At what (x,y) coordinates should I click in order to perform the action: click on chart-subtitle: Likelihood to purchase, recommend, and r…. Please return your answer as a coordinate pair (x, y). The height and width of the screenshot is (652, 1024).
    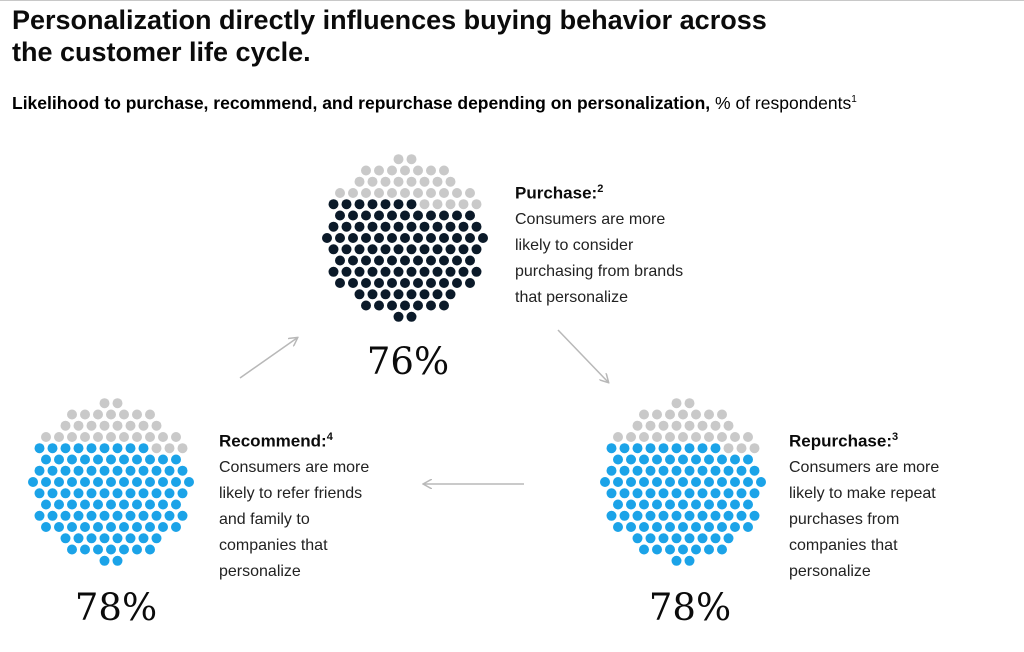
    Looking at the image, I should click on (507, 101).